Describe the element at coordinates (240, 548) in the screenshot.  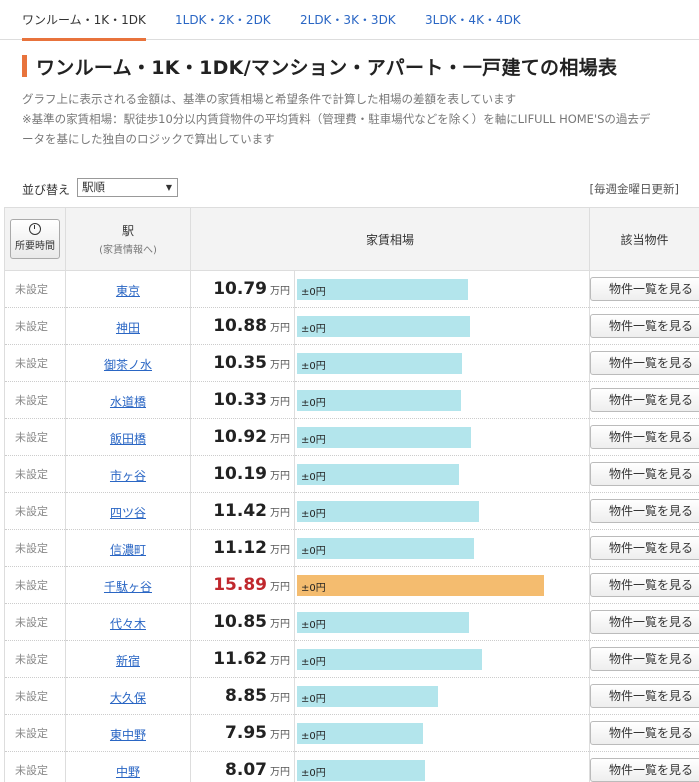
I see `rent-price: 11.12` at that location.